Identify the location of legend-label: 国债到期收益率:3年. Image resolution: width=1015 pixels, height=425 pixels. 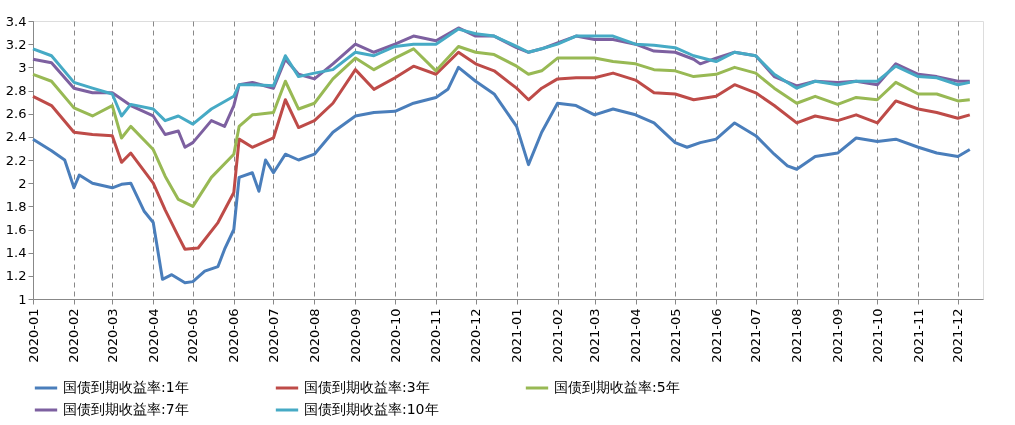
(367, 387).